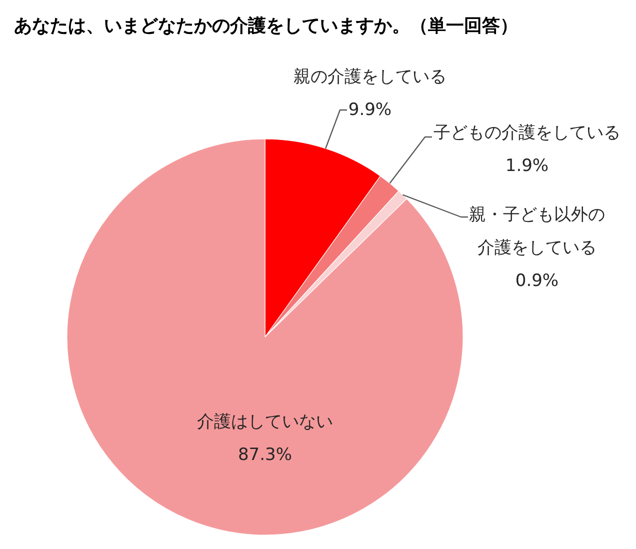 This screenshot has height=549, width=636. Describe the element at coordinates (537, 231) in the screenshot. I see `slice-label: 親・子ども以外の介護をしている` at that location.